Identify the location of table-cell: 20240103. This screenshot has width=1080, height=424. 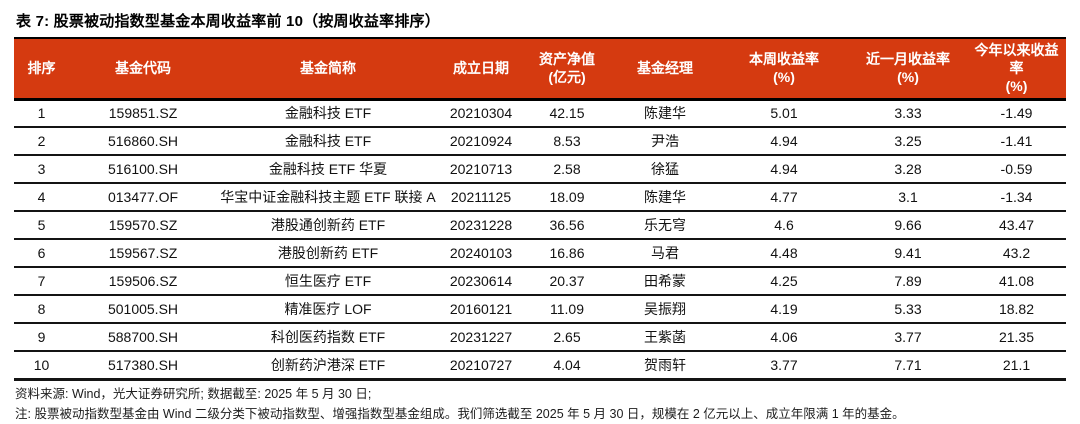
(481, 254).